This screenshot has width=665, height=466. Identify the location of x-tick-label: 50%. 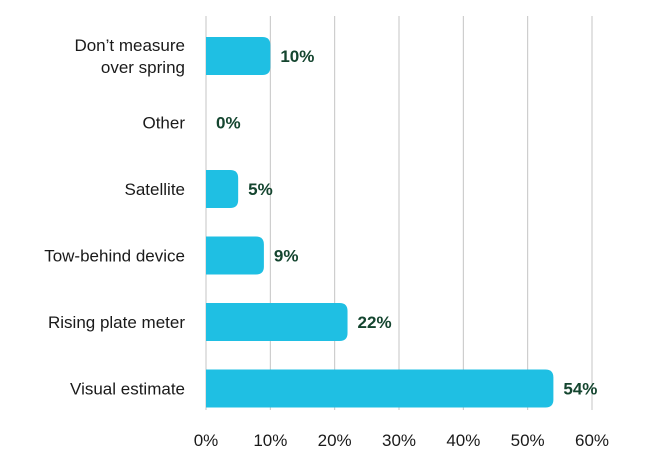
(528, 440).